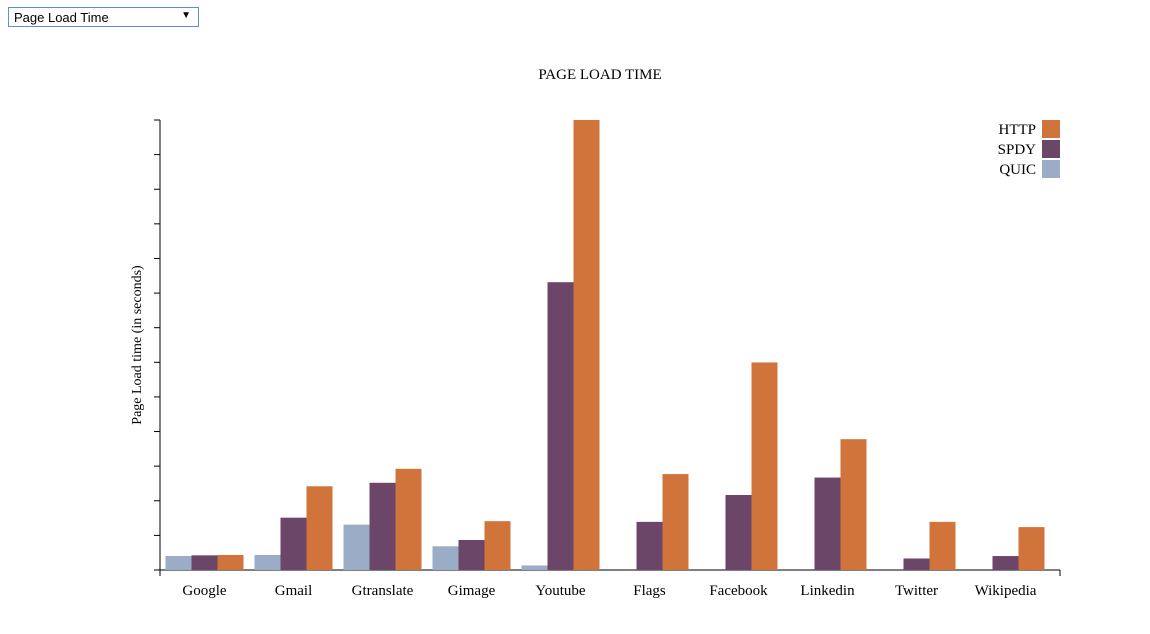  I want to click on bar-http-linkedin, so click(853, 504).